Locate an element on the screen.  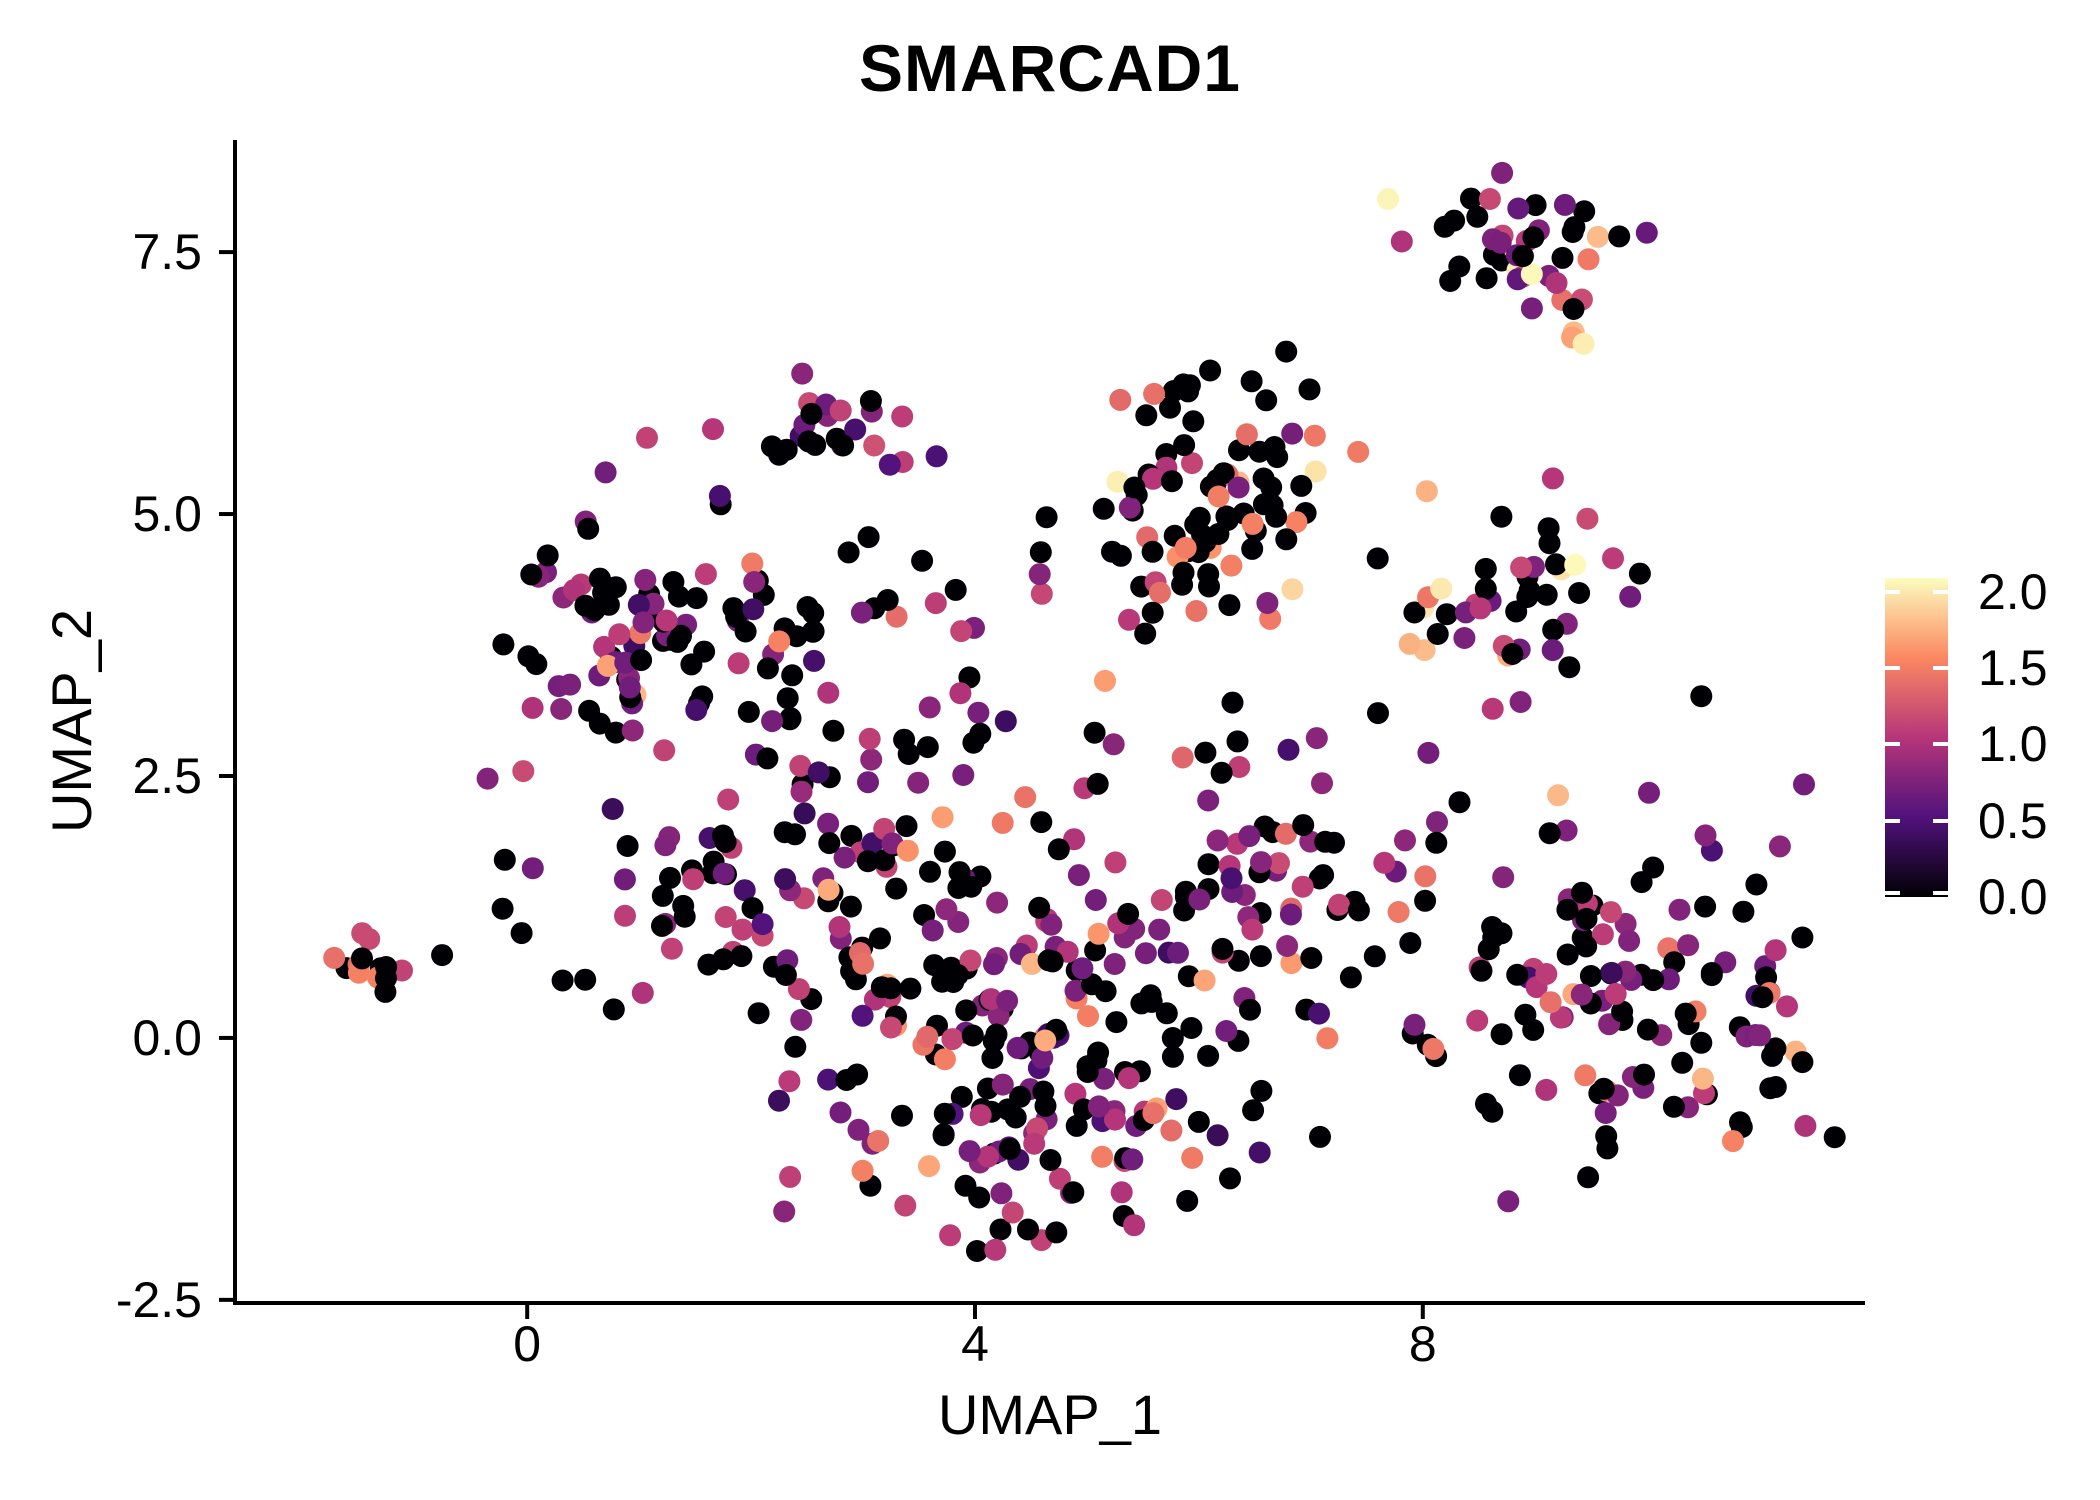
y-tick-label--2.5: -2.5 is located at coordinates (158, 1299).